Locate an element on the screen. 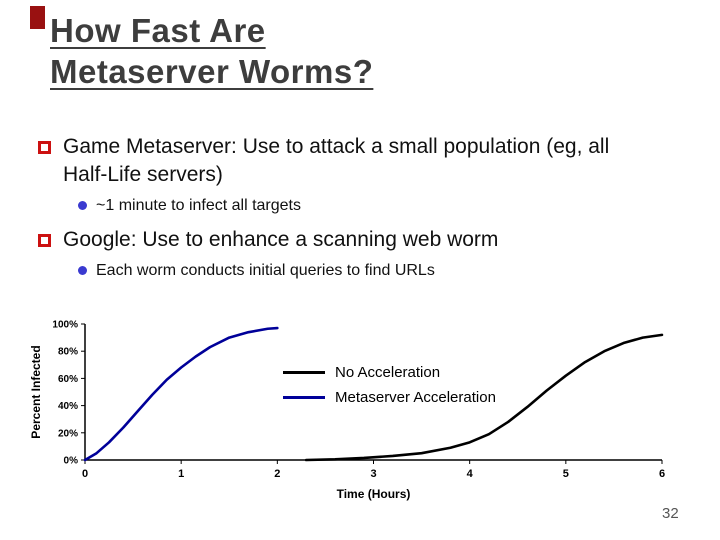 The image size is (720, 540). legend-item-no-acceleration: No Acceleration is located at coordinates (389, 372).